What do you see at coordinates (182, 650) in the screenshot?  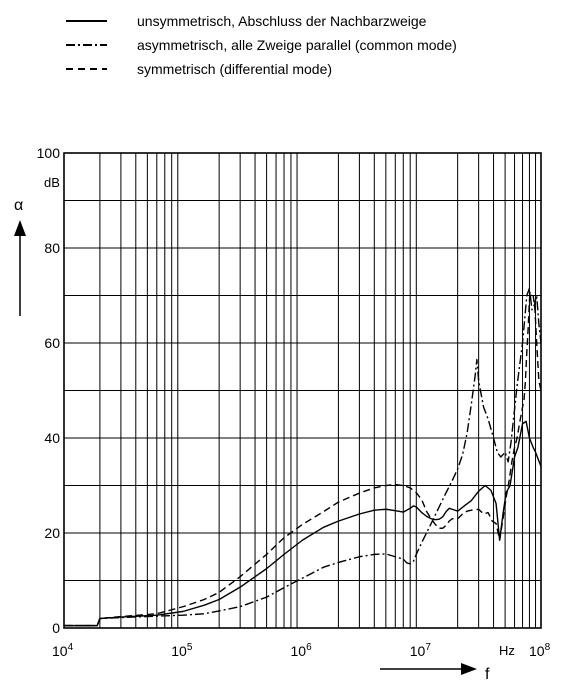 I see `x-tick-label: 10⁵` at bounding box center [182, 650].